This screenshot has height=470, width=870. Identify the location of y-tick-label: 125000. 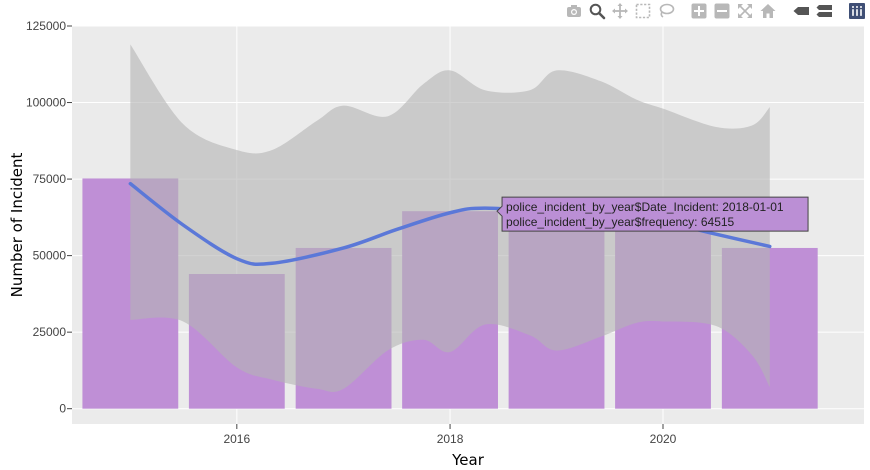
(46, 26).